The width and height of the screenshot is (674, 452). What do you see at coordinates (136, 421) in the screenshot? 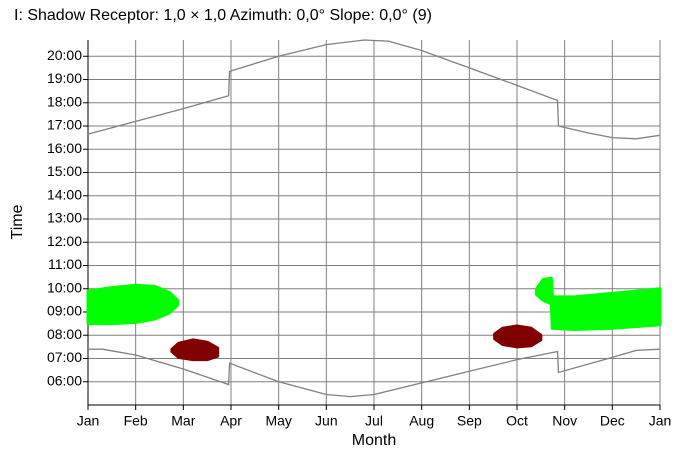
I see `x-tick-label: Feb` at bounding box center [136, 421].